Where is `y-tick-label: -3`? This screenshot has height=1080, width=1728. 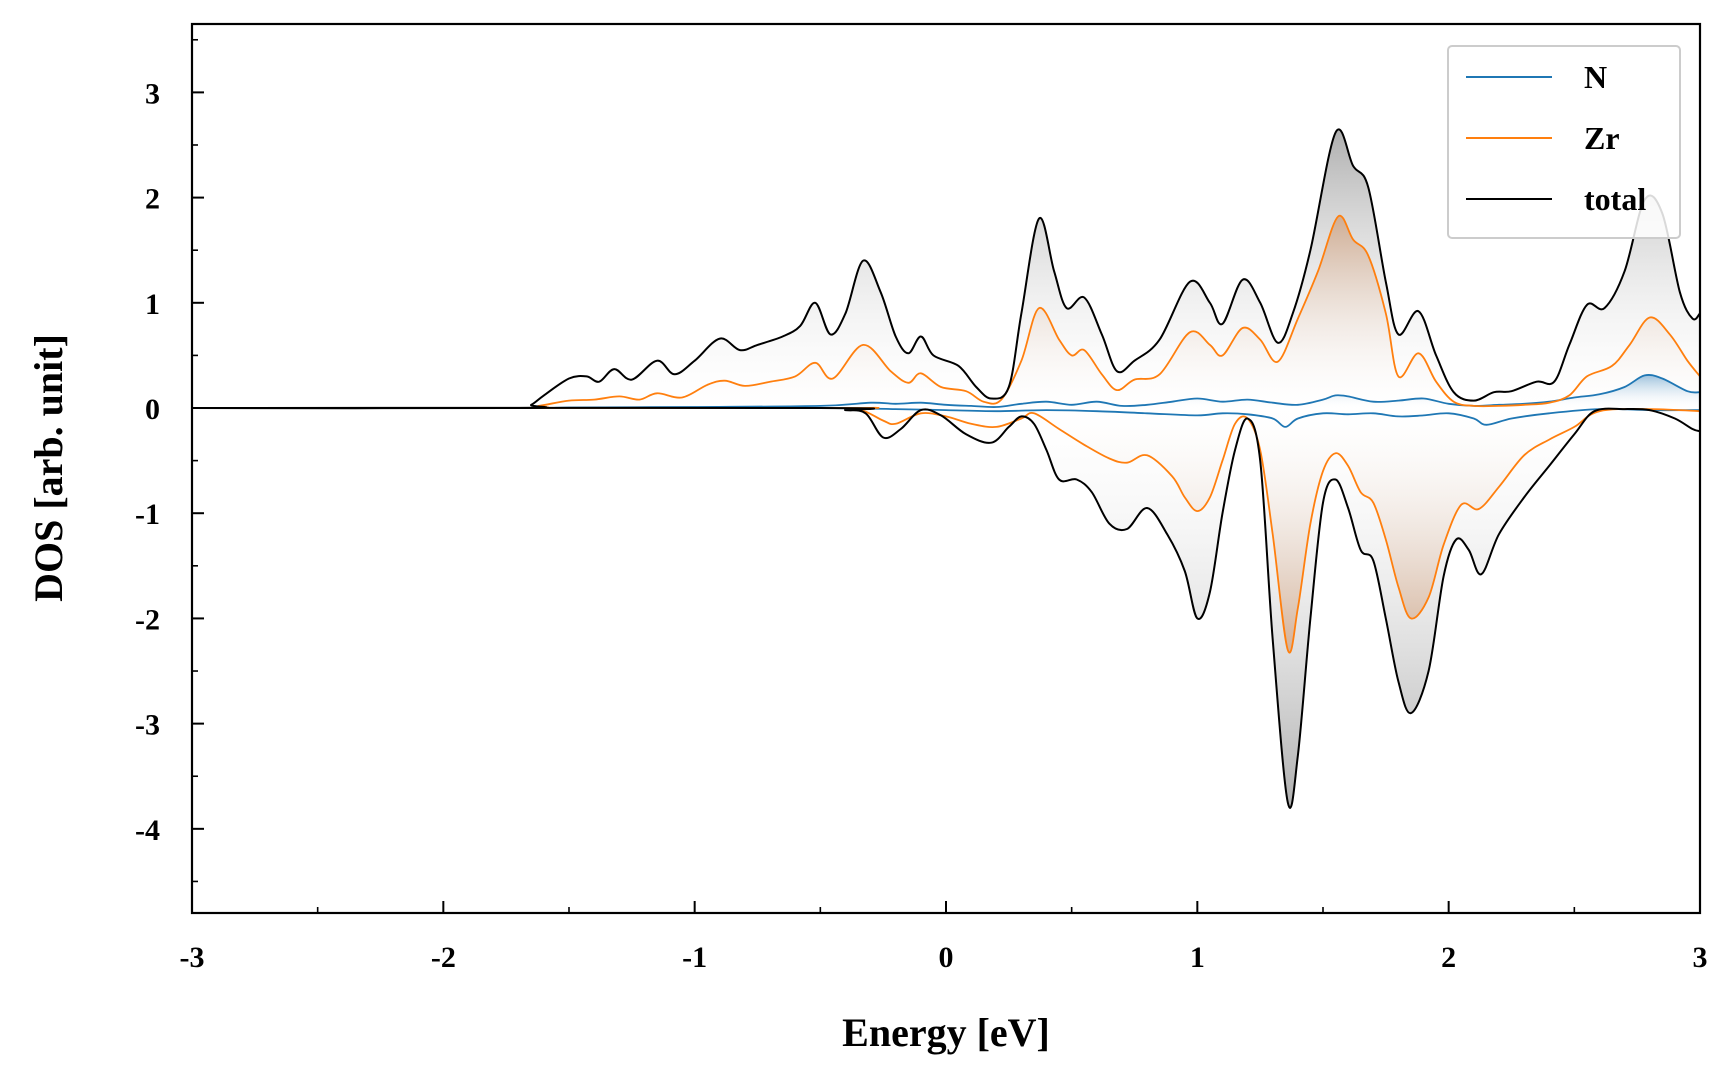 y-tick-label: -3 is located at coordinates (147, 725).